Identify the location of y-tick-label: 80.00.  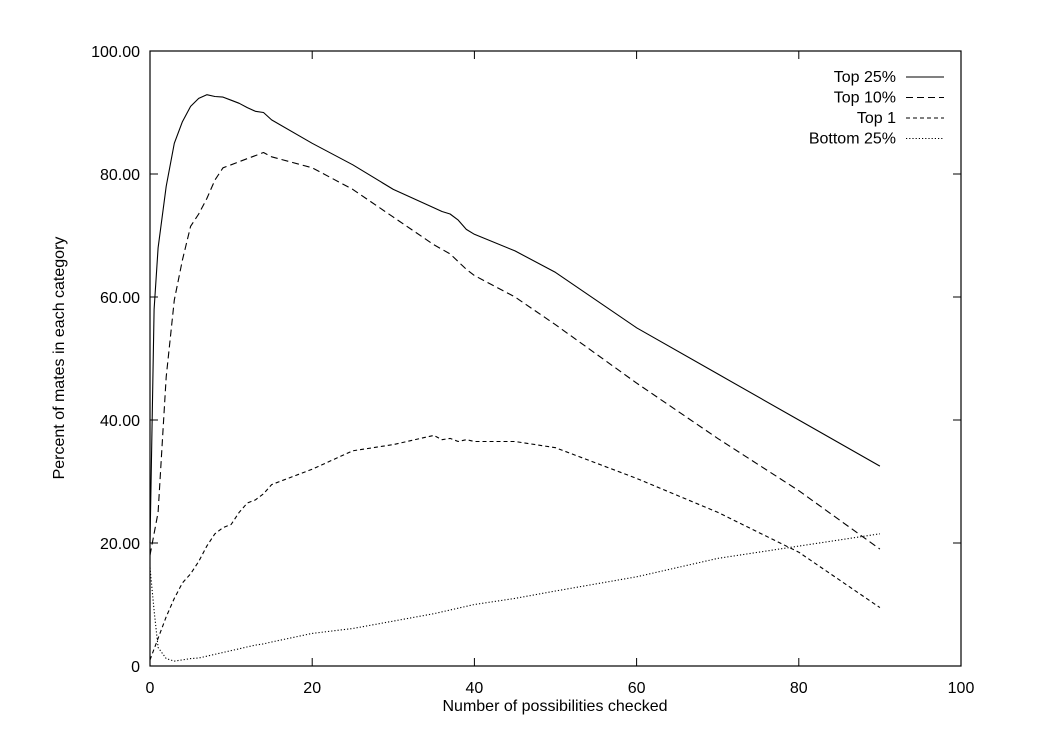
(120, 175).